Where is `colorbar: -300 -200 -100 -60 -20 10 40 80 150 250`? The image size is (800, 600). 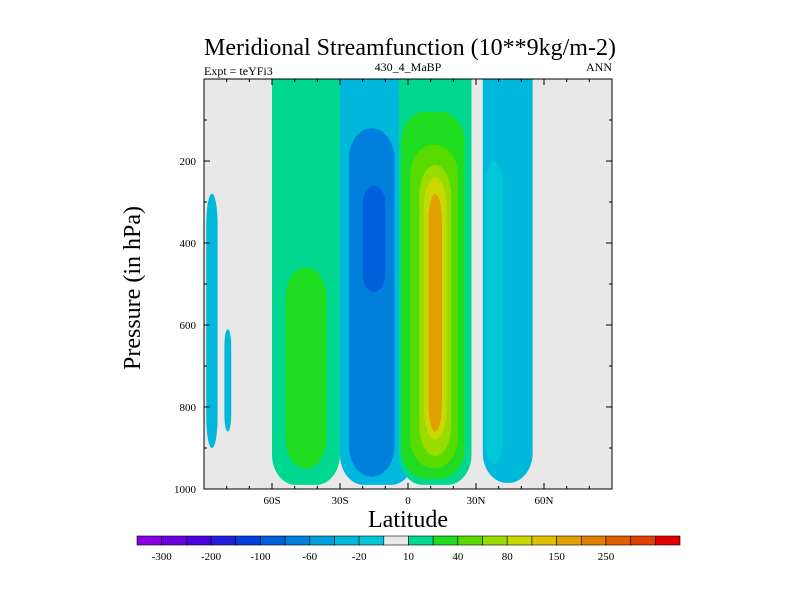
colorbar: -300 -200 -100 -60 -20 10 40 80 150 250 is located at coordinates (408, 549).